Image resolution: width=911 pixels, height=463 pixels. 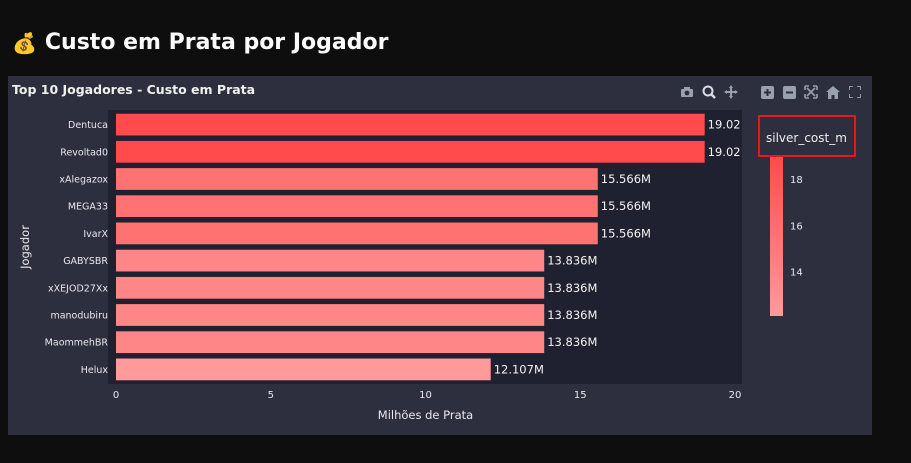 What do you see at coordinates (271, 395) in the screenshot?
I see `x-tick-label-5: 5` at bounding box center [271, 395].